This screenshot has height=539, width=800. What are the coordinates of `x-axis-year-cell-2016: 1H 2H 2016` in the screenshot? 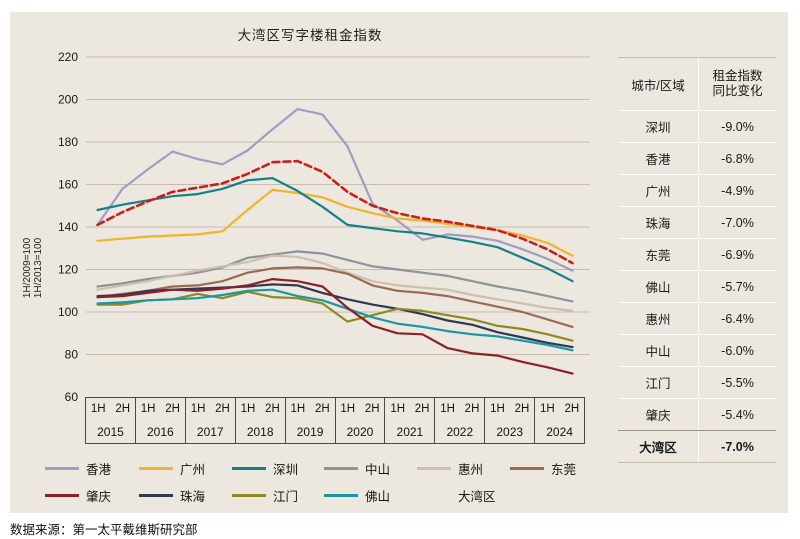 It's located at (161, 420).